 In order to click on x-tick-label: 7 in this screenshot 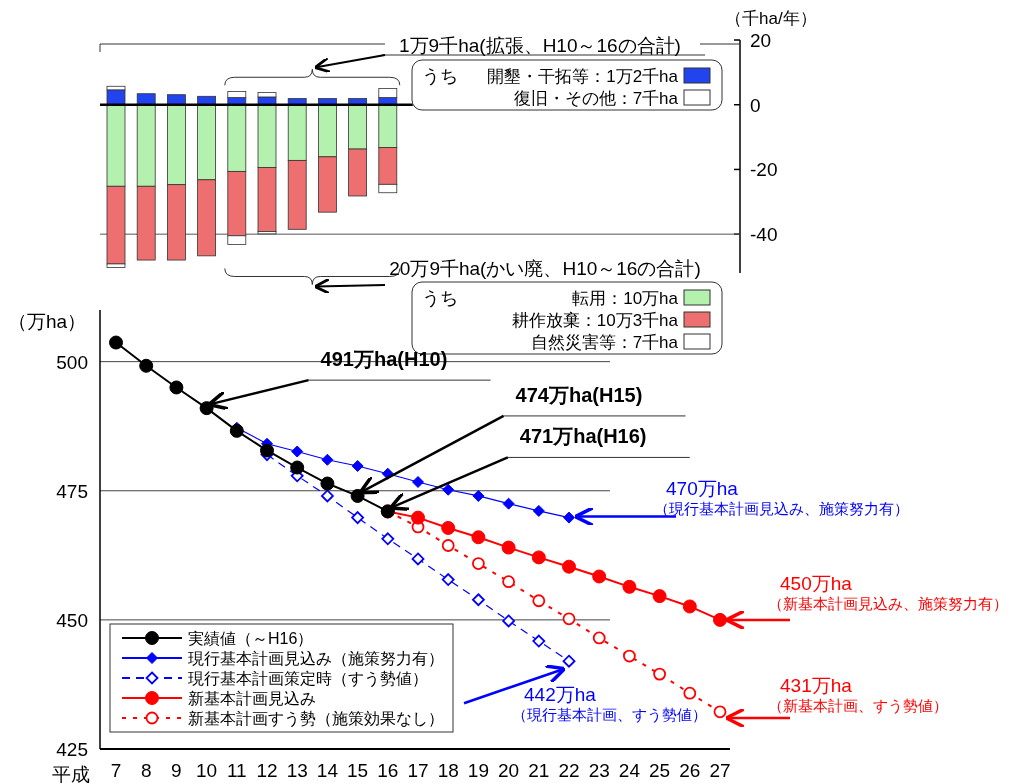, I will do `click(116, 770)`.